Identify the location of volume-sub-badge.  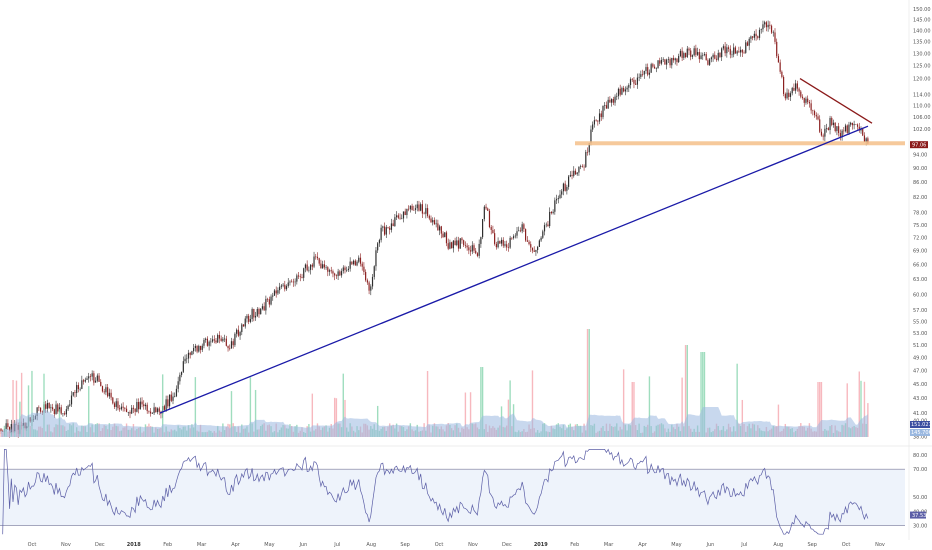
(920, 432).